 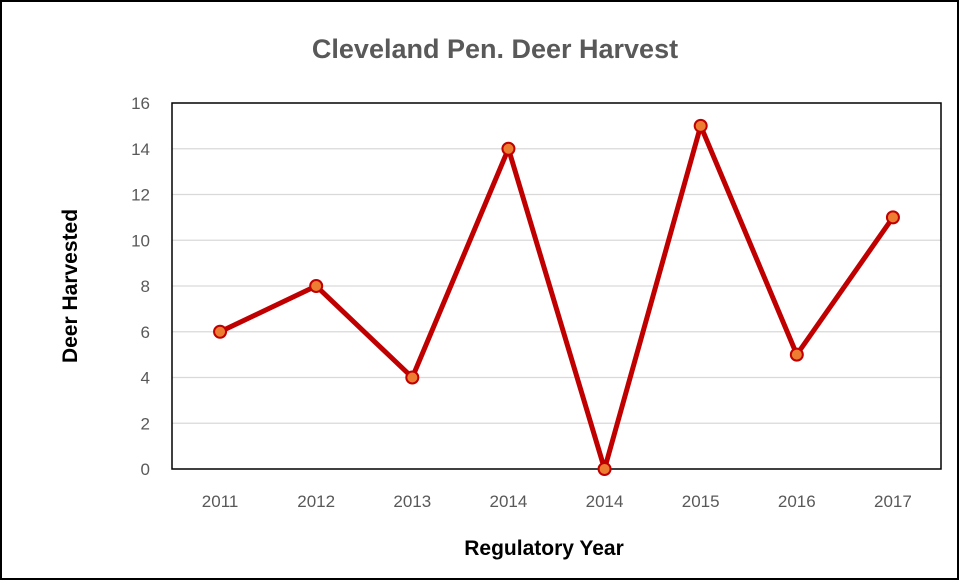 What do you see at coordinates (893, 501) in the screenshot?
I see `x-tick-label: 2017` at bounding box center [893, 501].